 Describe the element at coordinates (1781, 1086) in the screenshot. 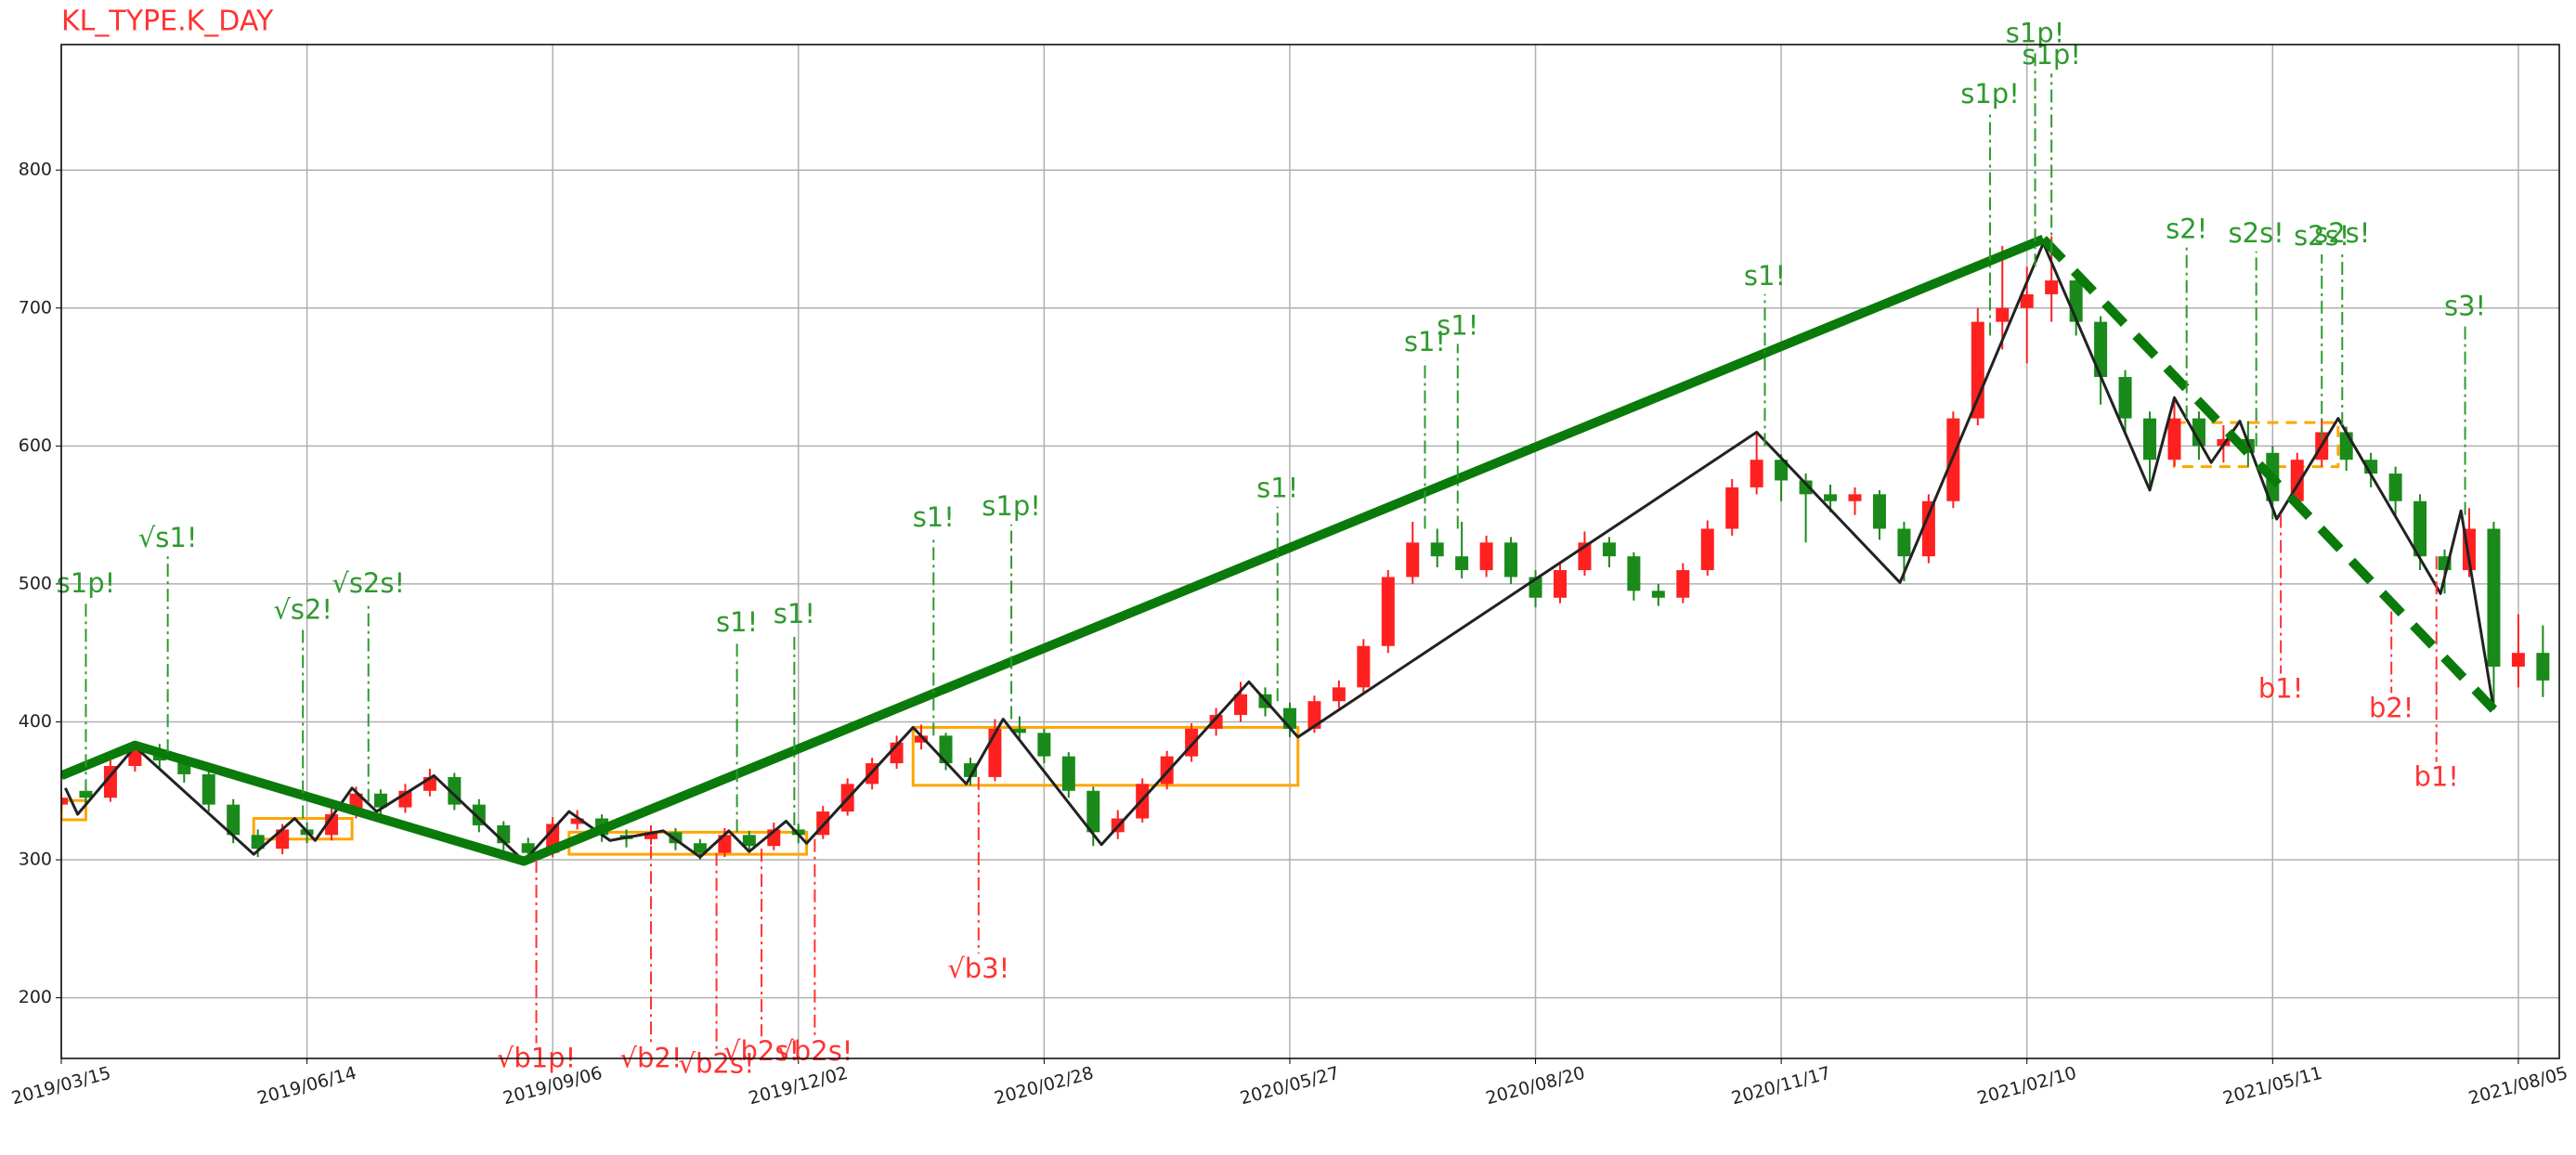

I see `x-tick-label: 2020/11/17` at that location.